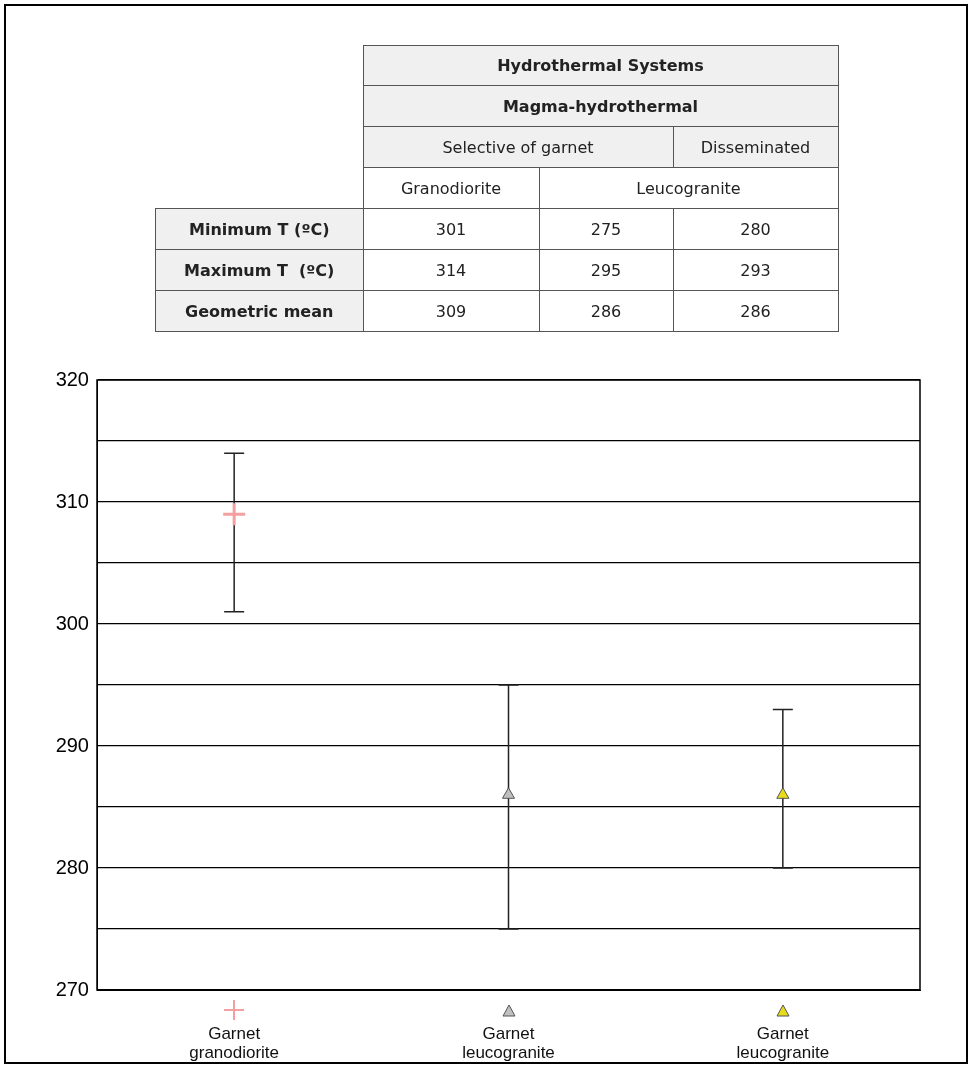  I want to click on legend-label: Garnet granodiorite, so click(234, 1043).